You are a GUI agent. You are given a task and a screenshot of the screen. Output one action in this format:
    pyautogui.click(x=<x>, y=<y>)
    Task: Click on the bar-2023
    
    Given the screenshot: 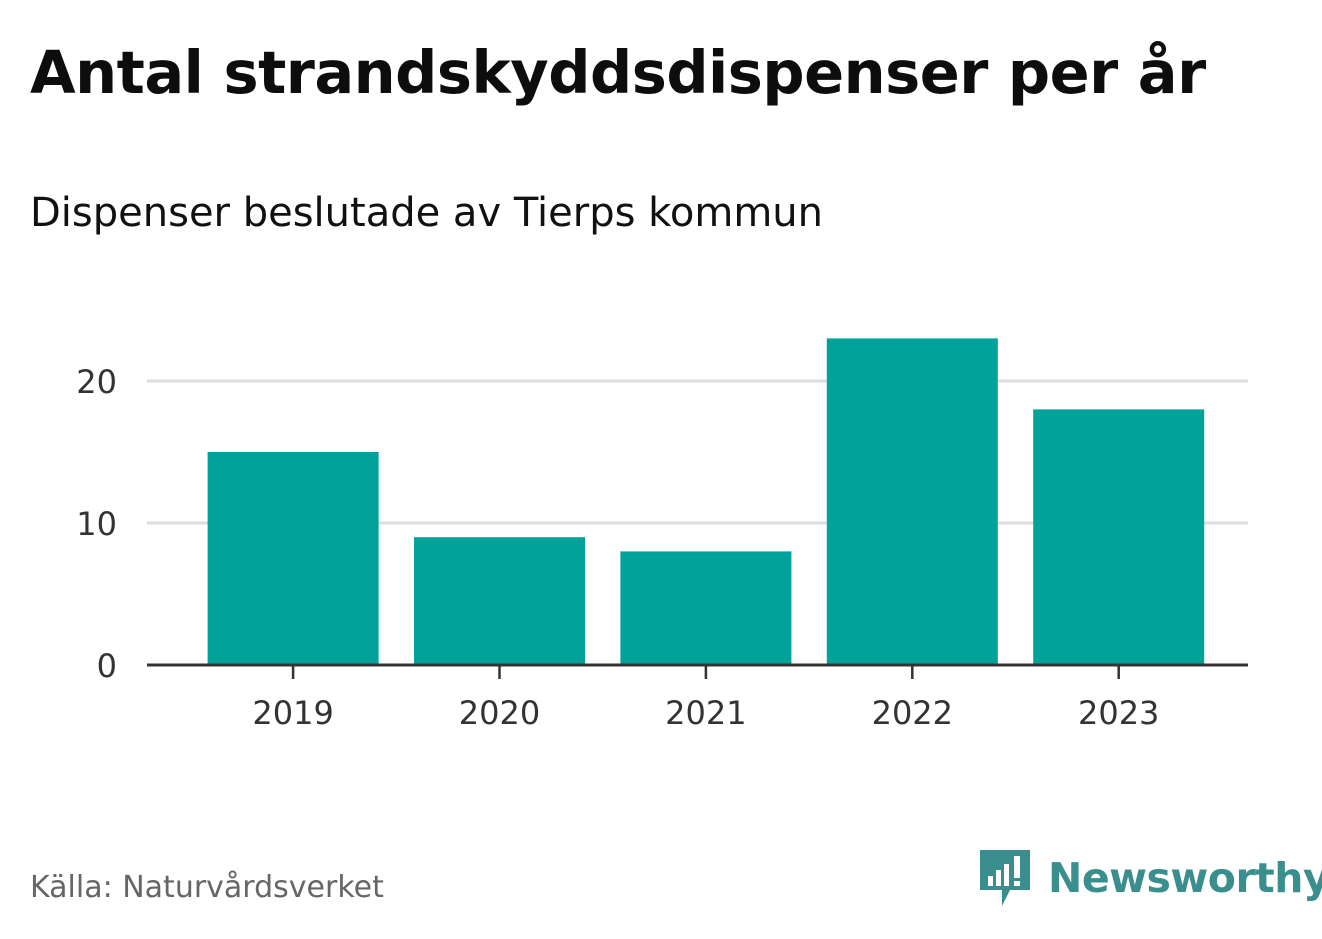 What is the action you would take?
    pyautogui.click(x=1119, y=537)
    